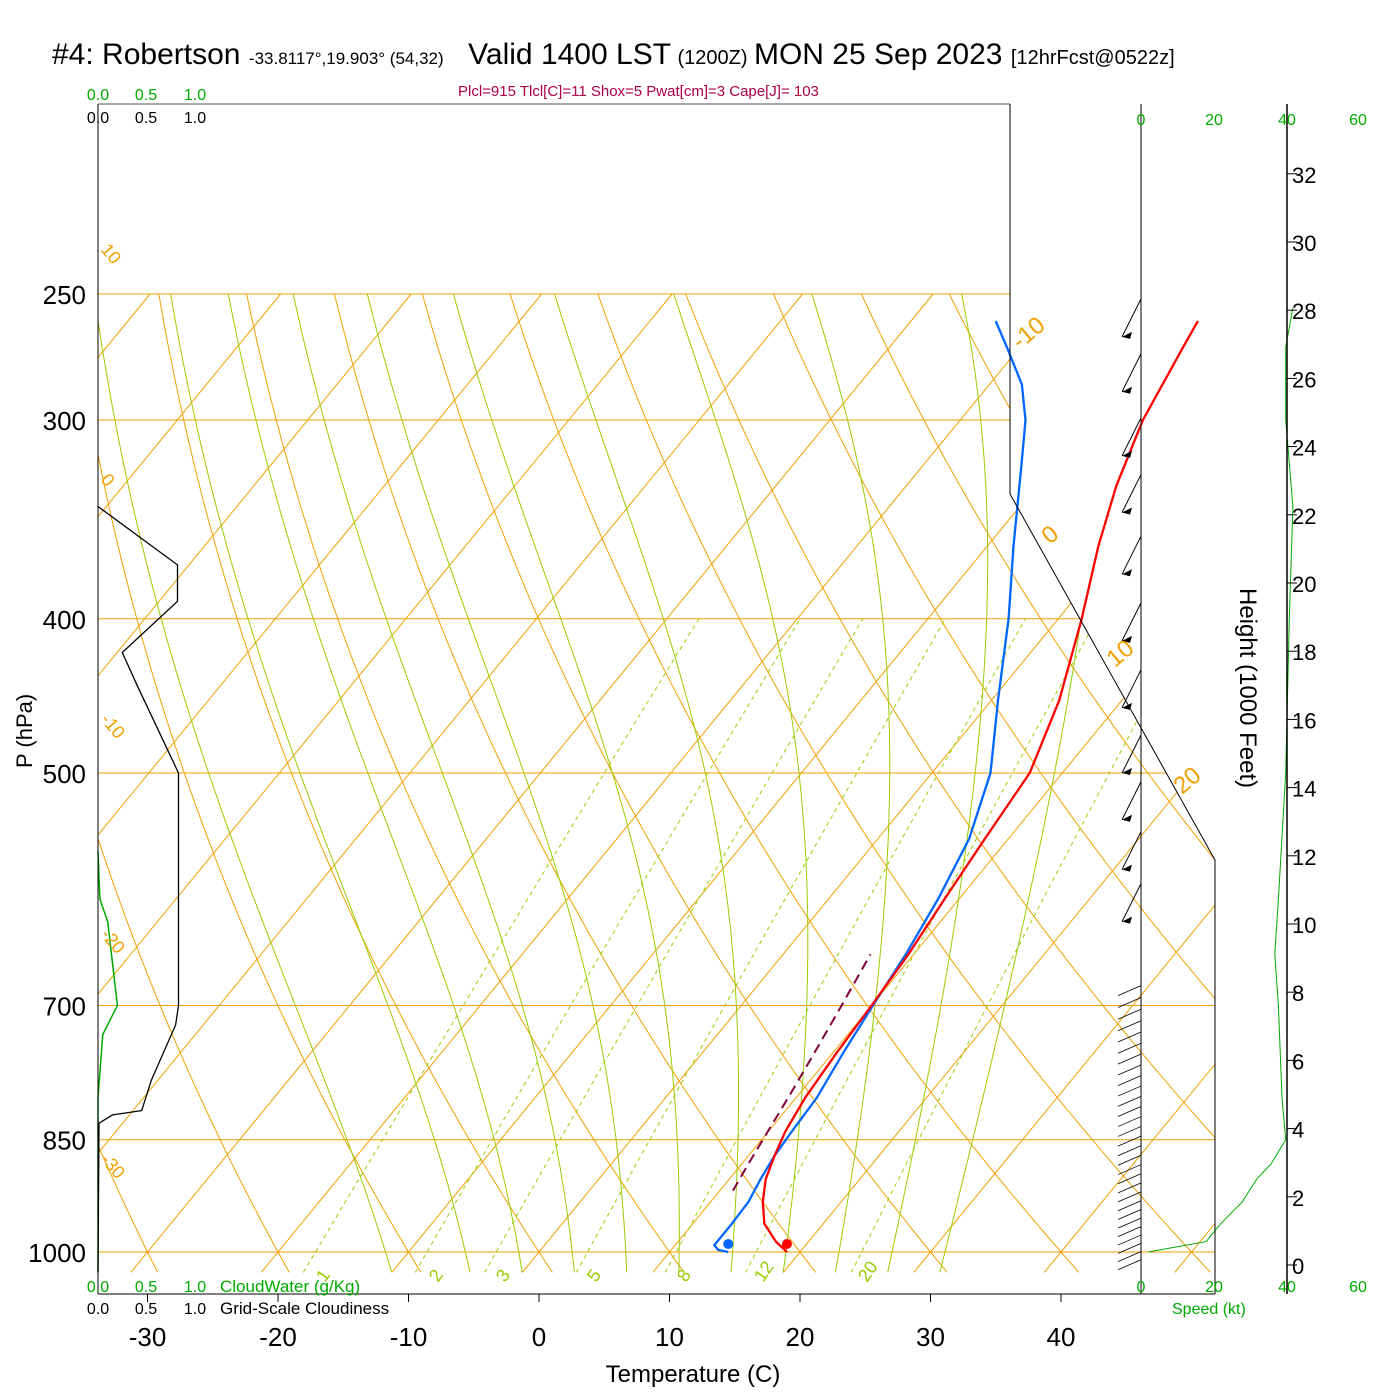  I want to click on speed-tick-top: 40, so click(1287, 120).